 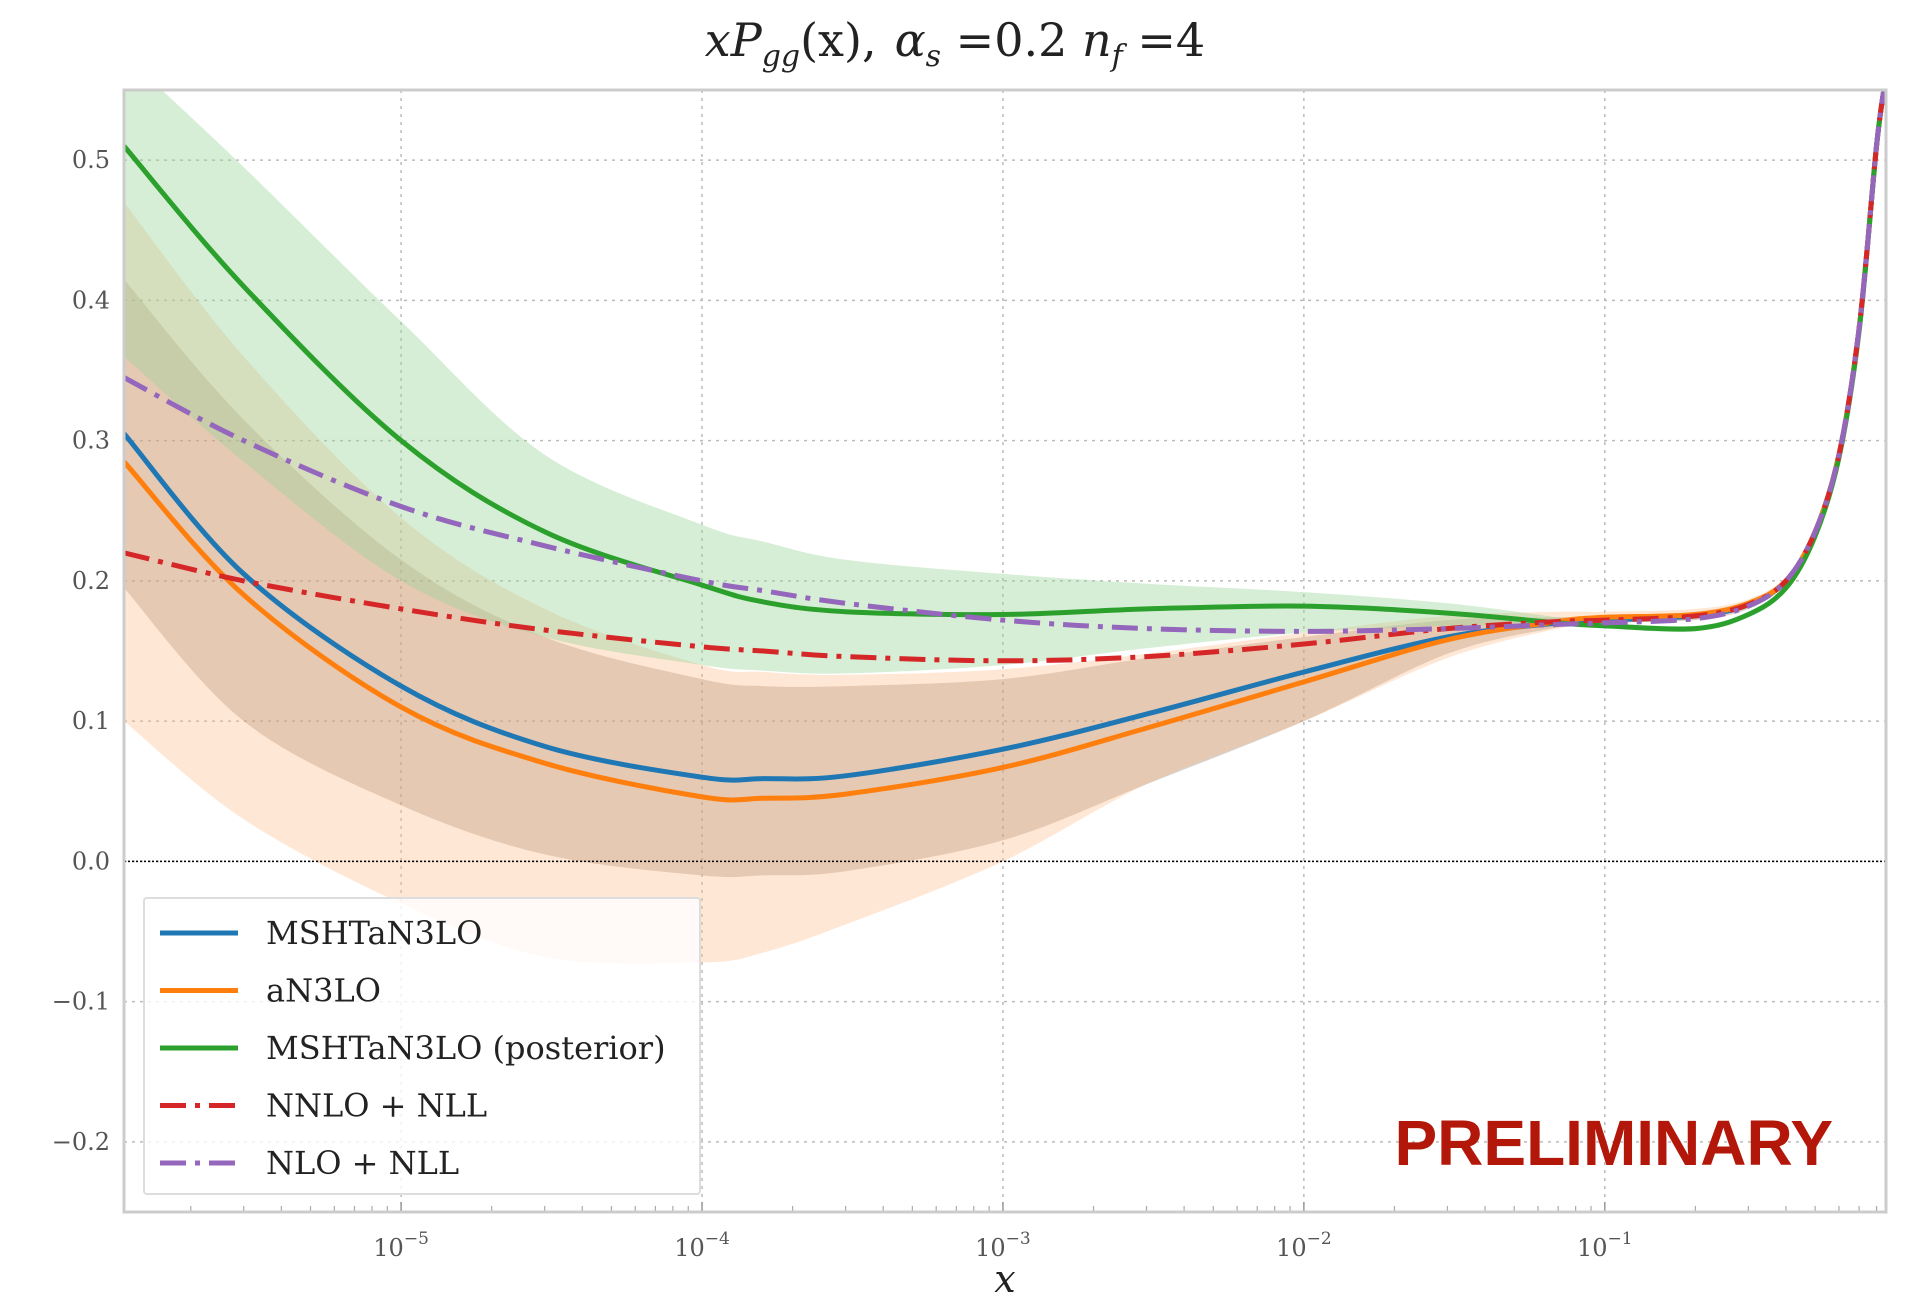 I want to click on x-tick-label: 10⁻³, so click(x=1003, y=1245).